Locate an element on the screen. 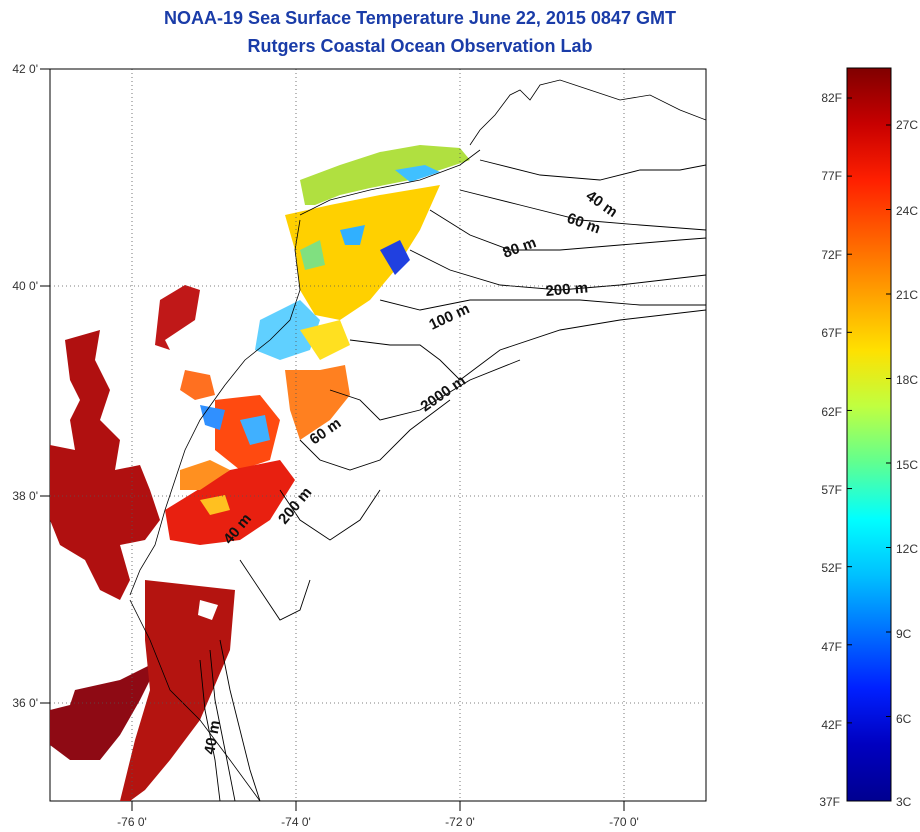 The width and height of the screenshot is (920, 832). lat-label-42: 42 0' is located at coordinates (25, 69).